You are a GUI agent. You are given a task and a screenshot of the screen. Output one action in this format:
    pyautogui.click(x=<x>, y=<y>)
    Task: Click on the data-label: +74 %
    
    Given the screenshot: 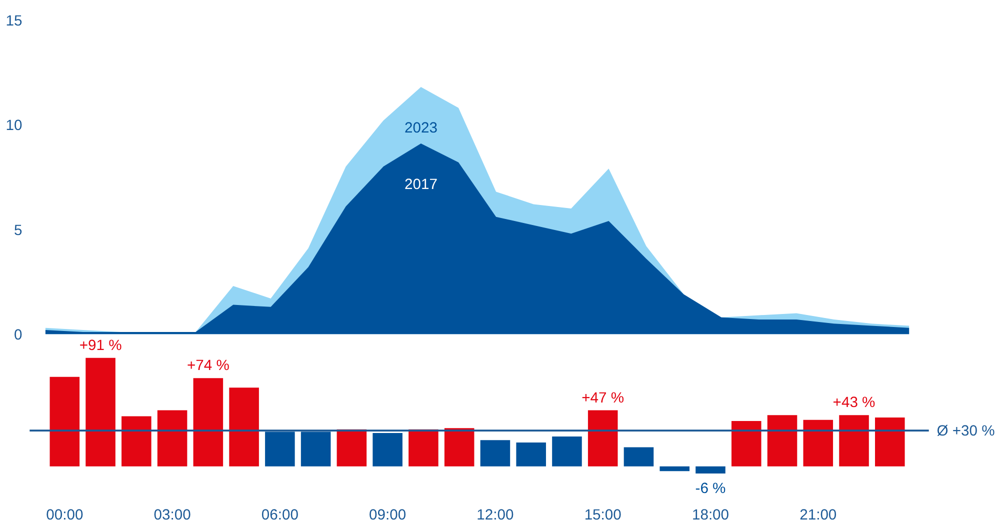 What is the action you would take?
    pyautogui.click(x=208, y=366)
    